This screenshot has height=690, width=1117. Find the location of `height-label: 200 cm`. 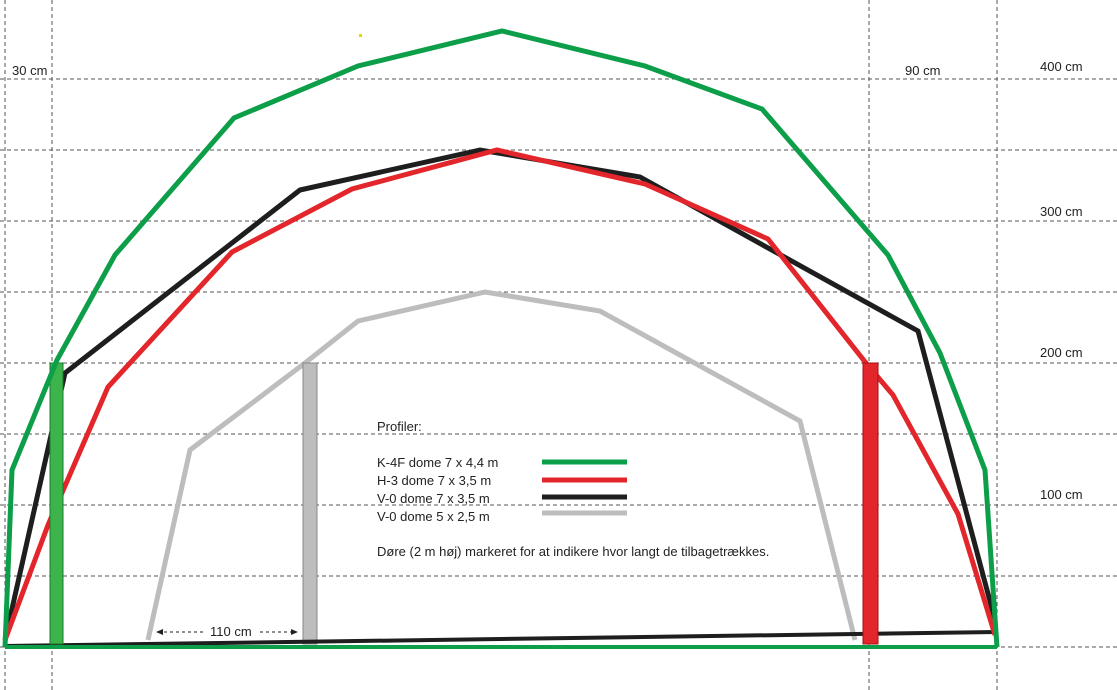

height-label: 200 cm is located at coordinates (1061, 352).